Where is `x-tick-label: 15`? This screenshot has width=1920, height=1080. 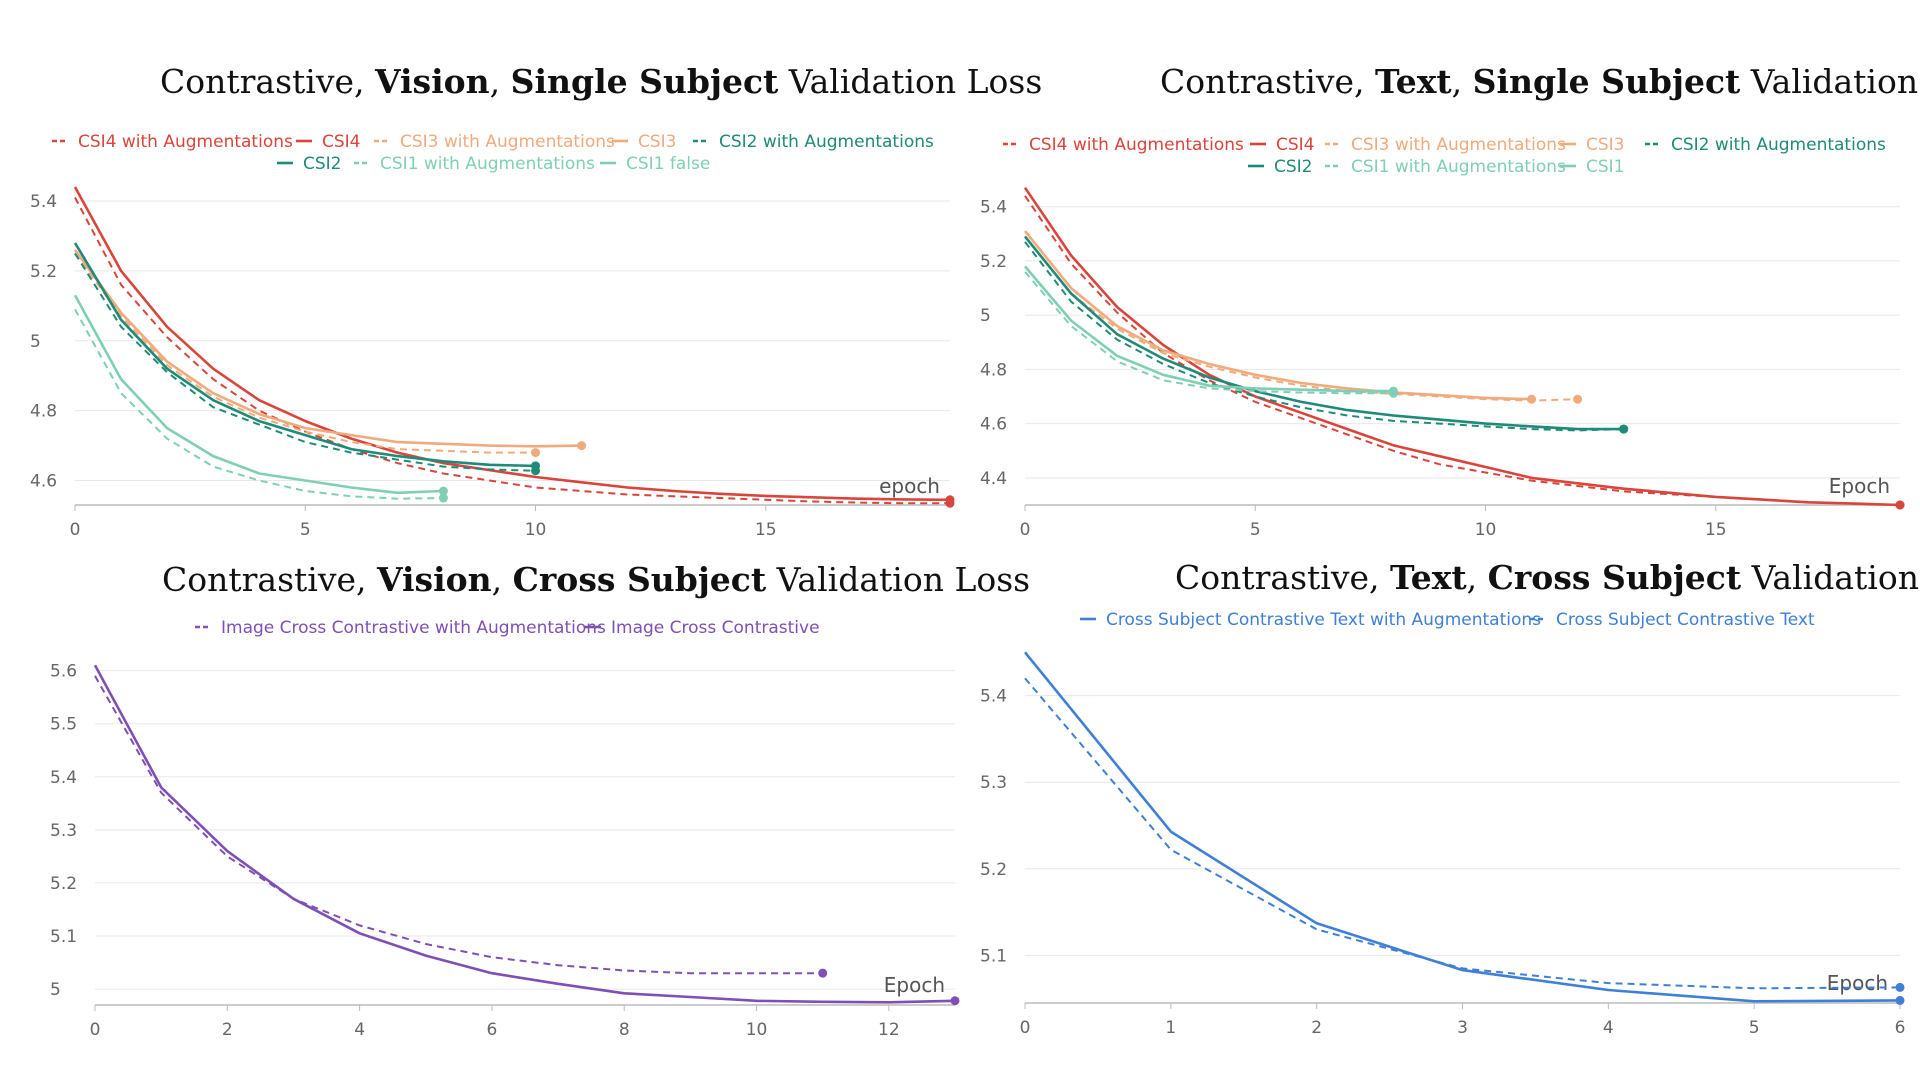
x-tick-label: 15 is located at coordinates (1716, 530).